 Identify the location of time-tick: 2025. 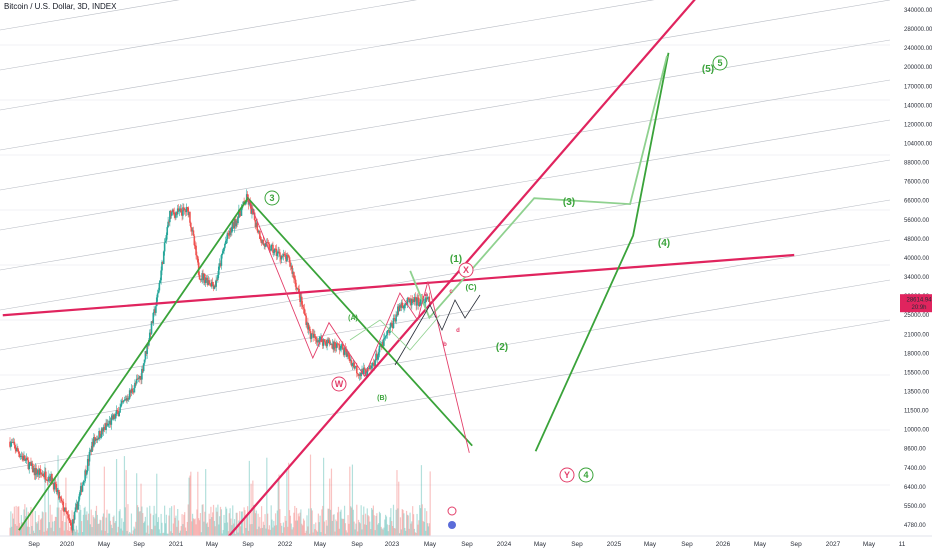
(614, 544).